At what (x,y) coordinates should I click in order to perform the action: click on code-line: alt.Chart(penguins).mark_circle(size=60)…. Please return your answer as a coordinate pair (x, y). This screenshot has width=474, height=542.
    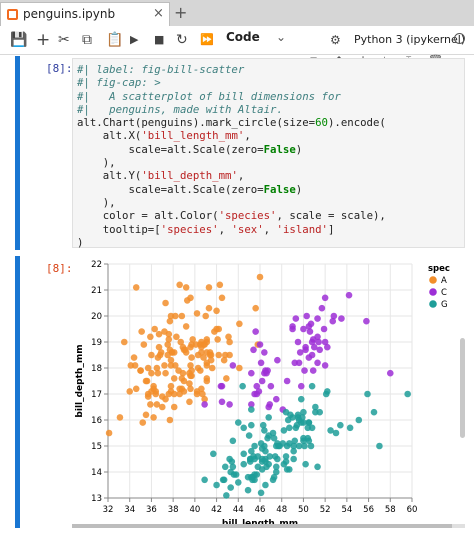
    Looking at the image, I should click on (231, 123).